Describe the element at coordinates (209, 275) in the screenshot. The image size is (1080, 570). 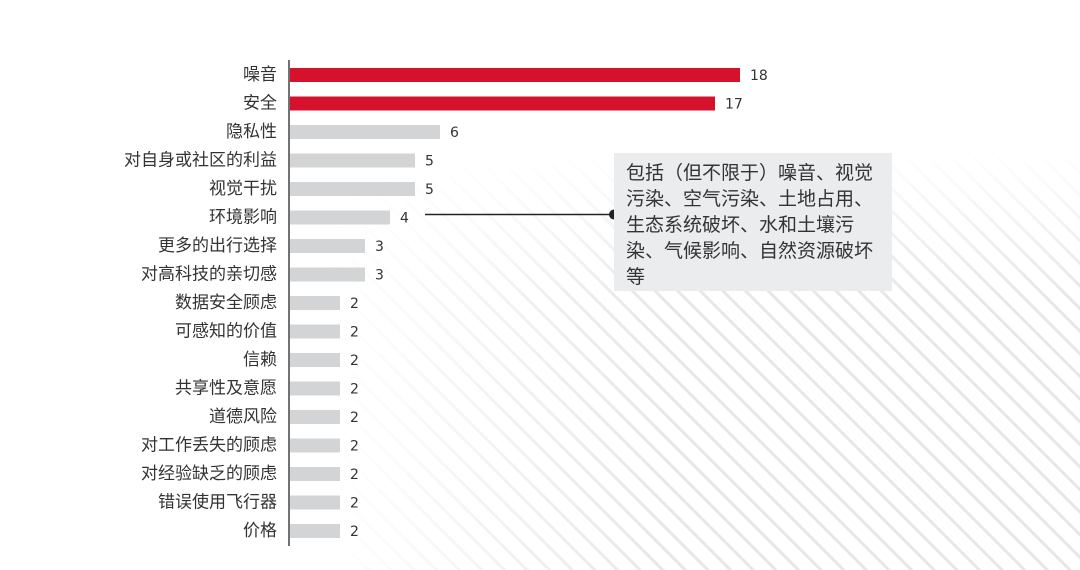
I see `category-label: 对高科技的亲切感` at that location.